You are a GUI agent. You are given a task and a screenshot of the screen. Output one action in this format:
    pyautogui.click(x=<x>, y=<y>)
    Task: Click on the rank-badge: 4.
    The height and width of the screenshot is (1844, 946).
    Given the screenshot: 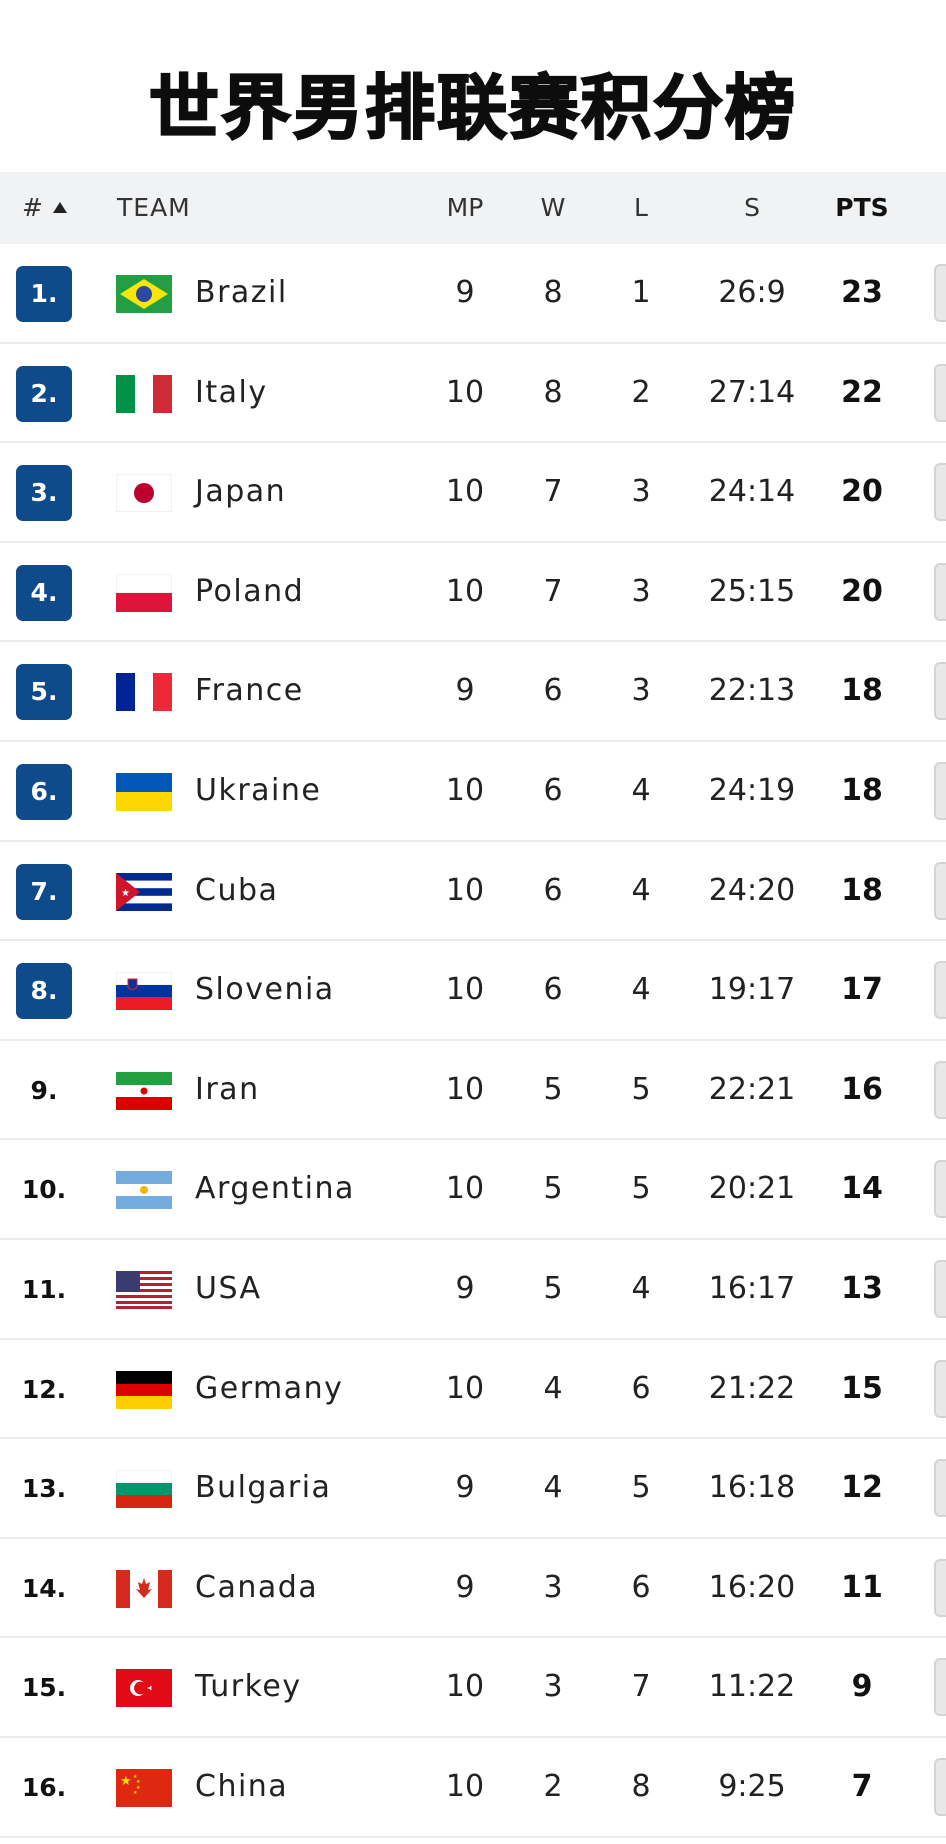 What is the action you would take?
    pyautogui.click(x=44, y=592)
    